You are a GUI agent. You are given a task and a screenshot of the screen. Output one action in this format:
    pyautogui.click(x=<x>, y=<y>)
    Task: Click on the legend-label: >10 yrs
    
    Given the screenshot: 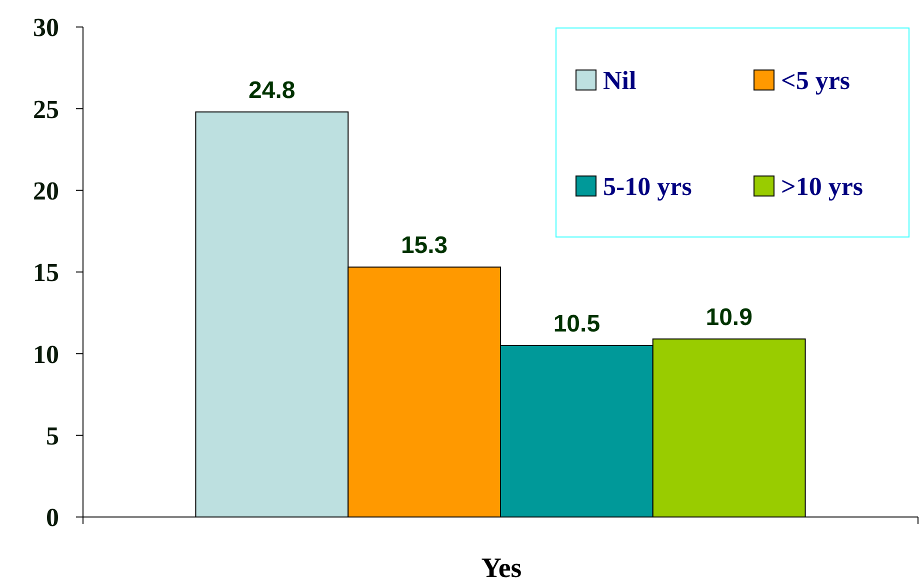 What is the action you would take?
    pyautogui.click(x=822, y=187)
    